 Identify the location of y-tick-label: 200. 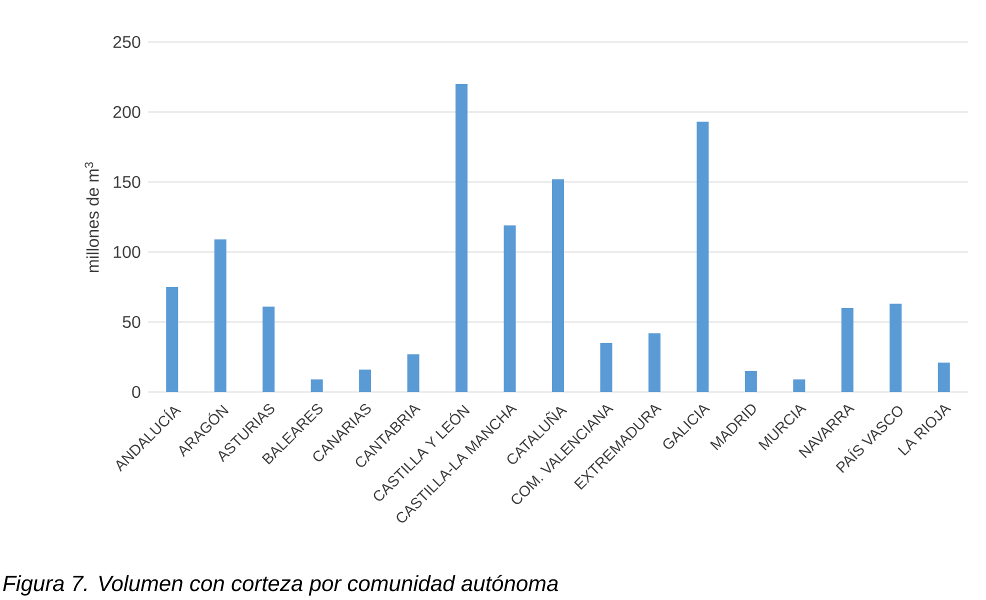
(126, 112).